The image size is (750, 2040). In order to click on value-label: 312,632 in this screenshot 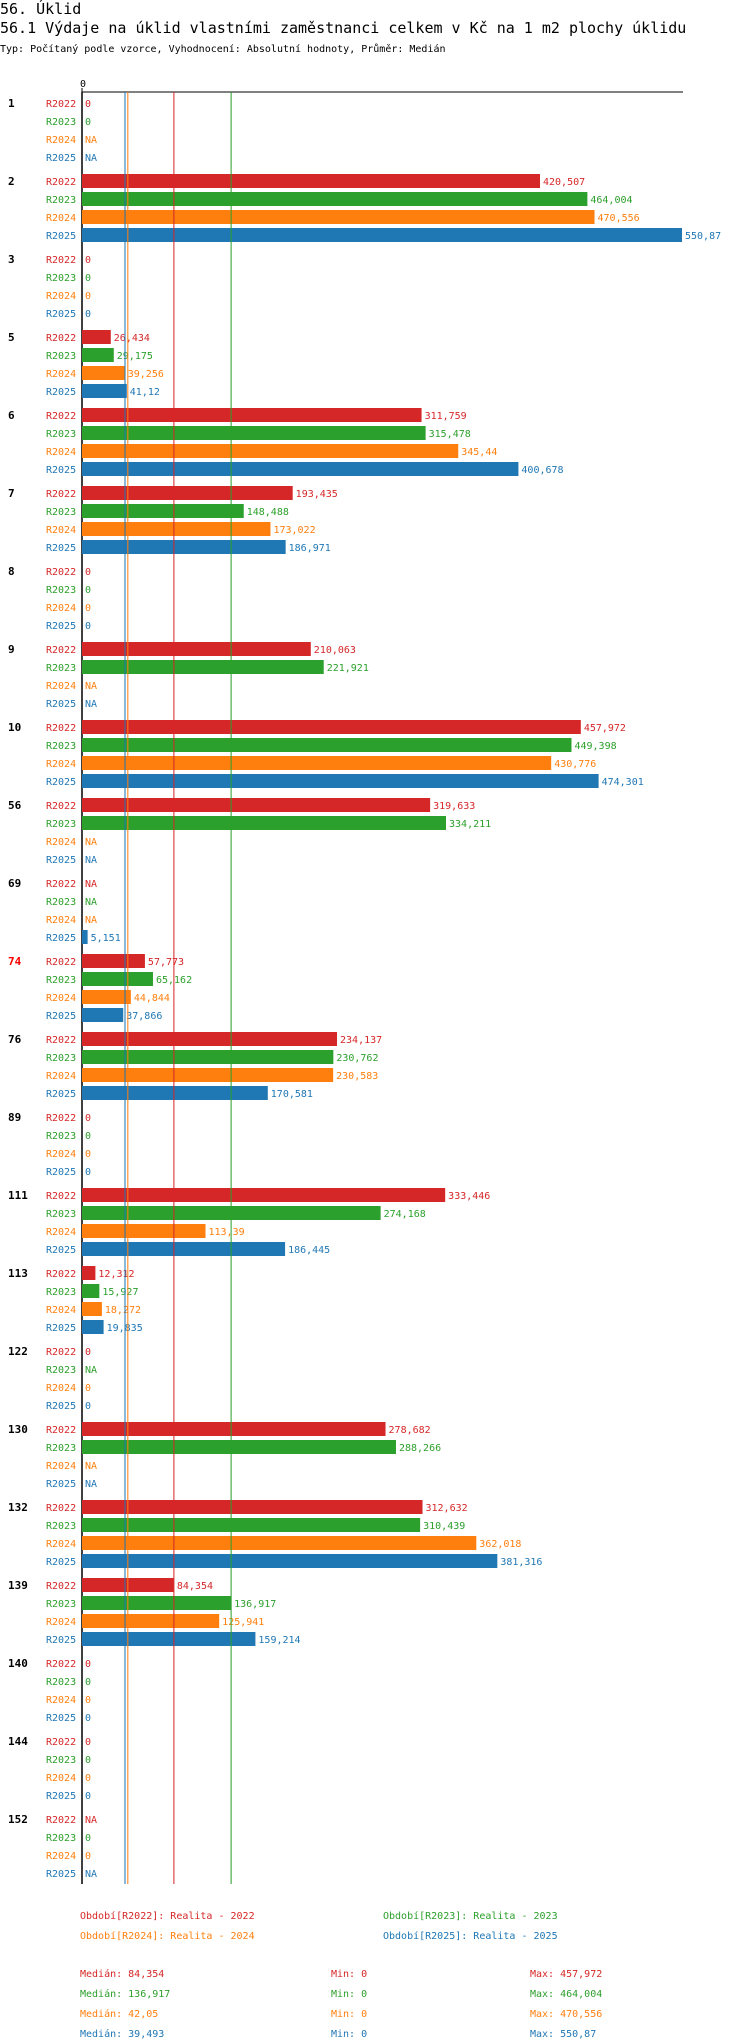, I will do `click(447, 1508)`.